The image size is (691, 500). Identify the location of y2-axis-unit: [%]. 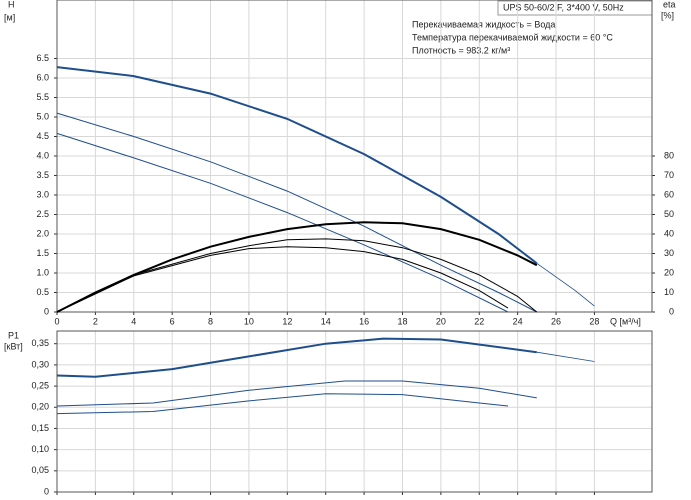
(667, 15).